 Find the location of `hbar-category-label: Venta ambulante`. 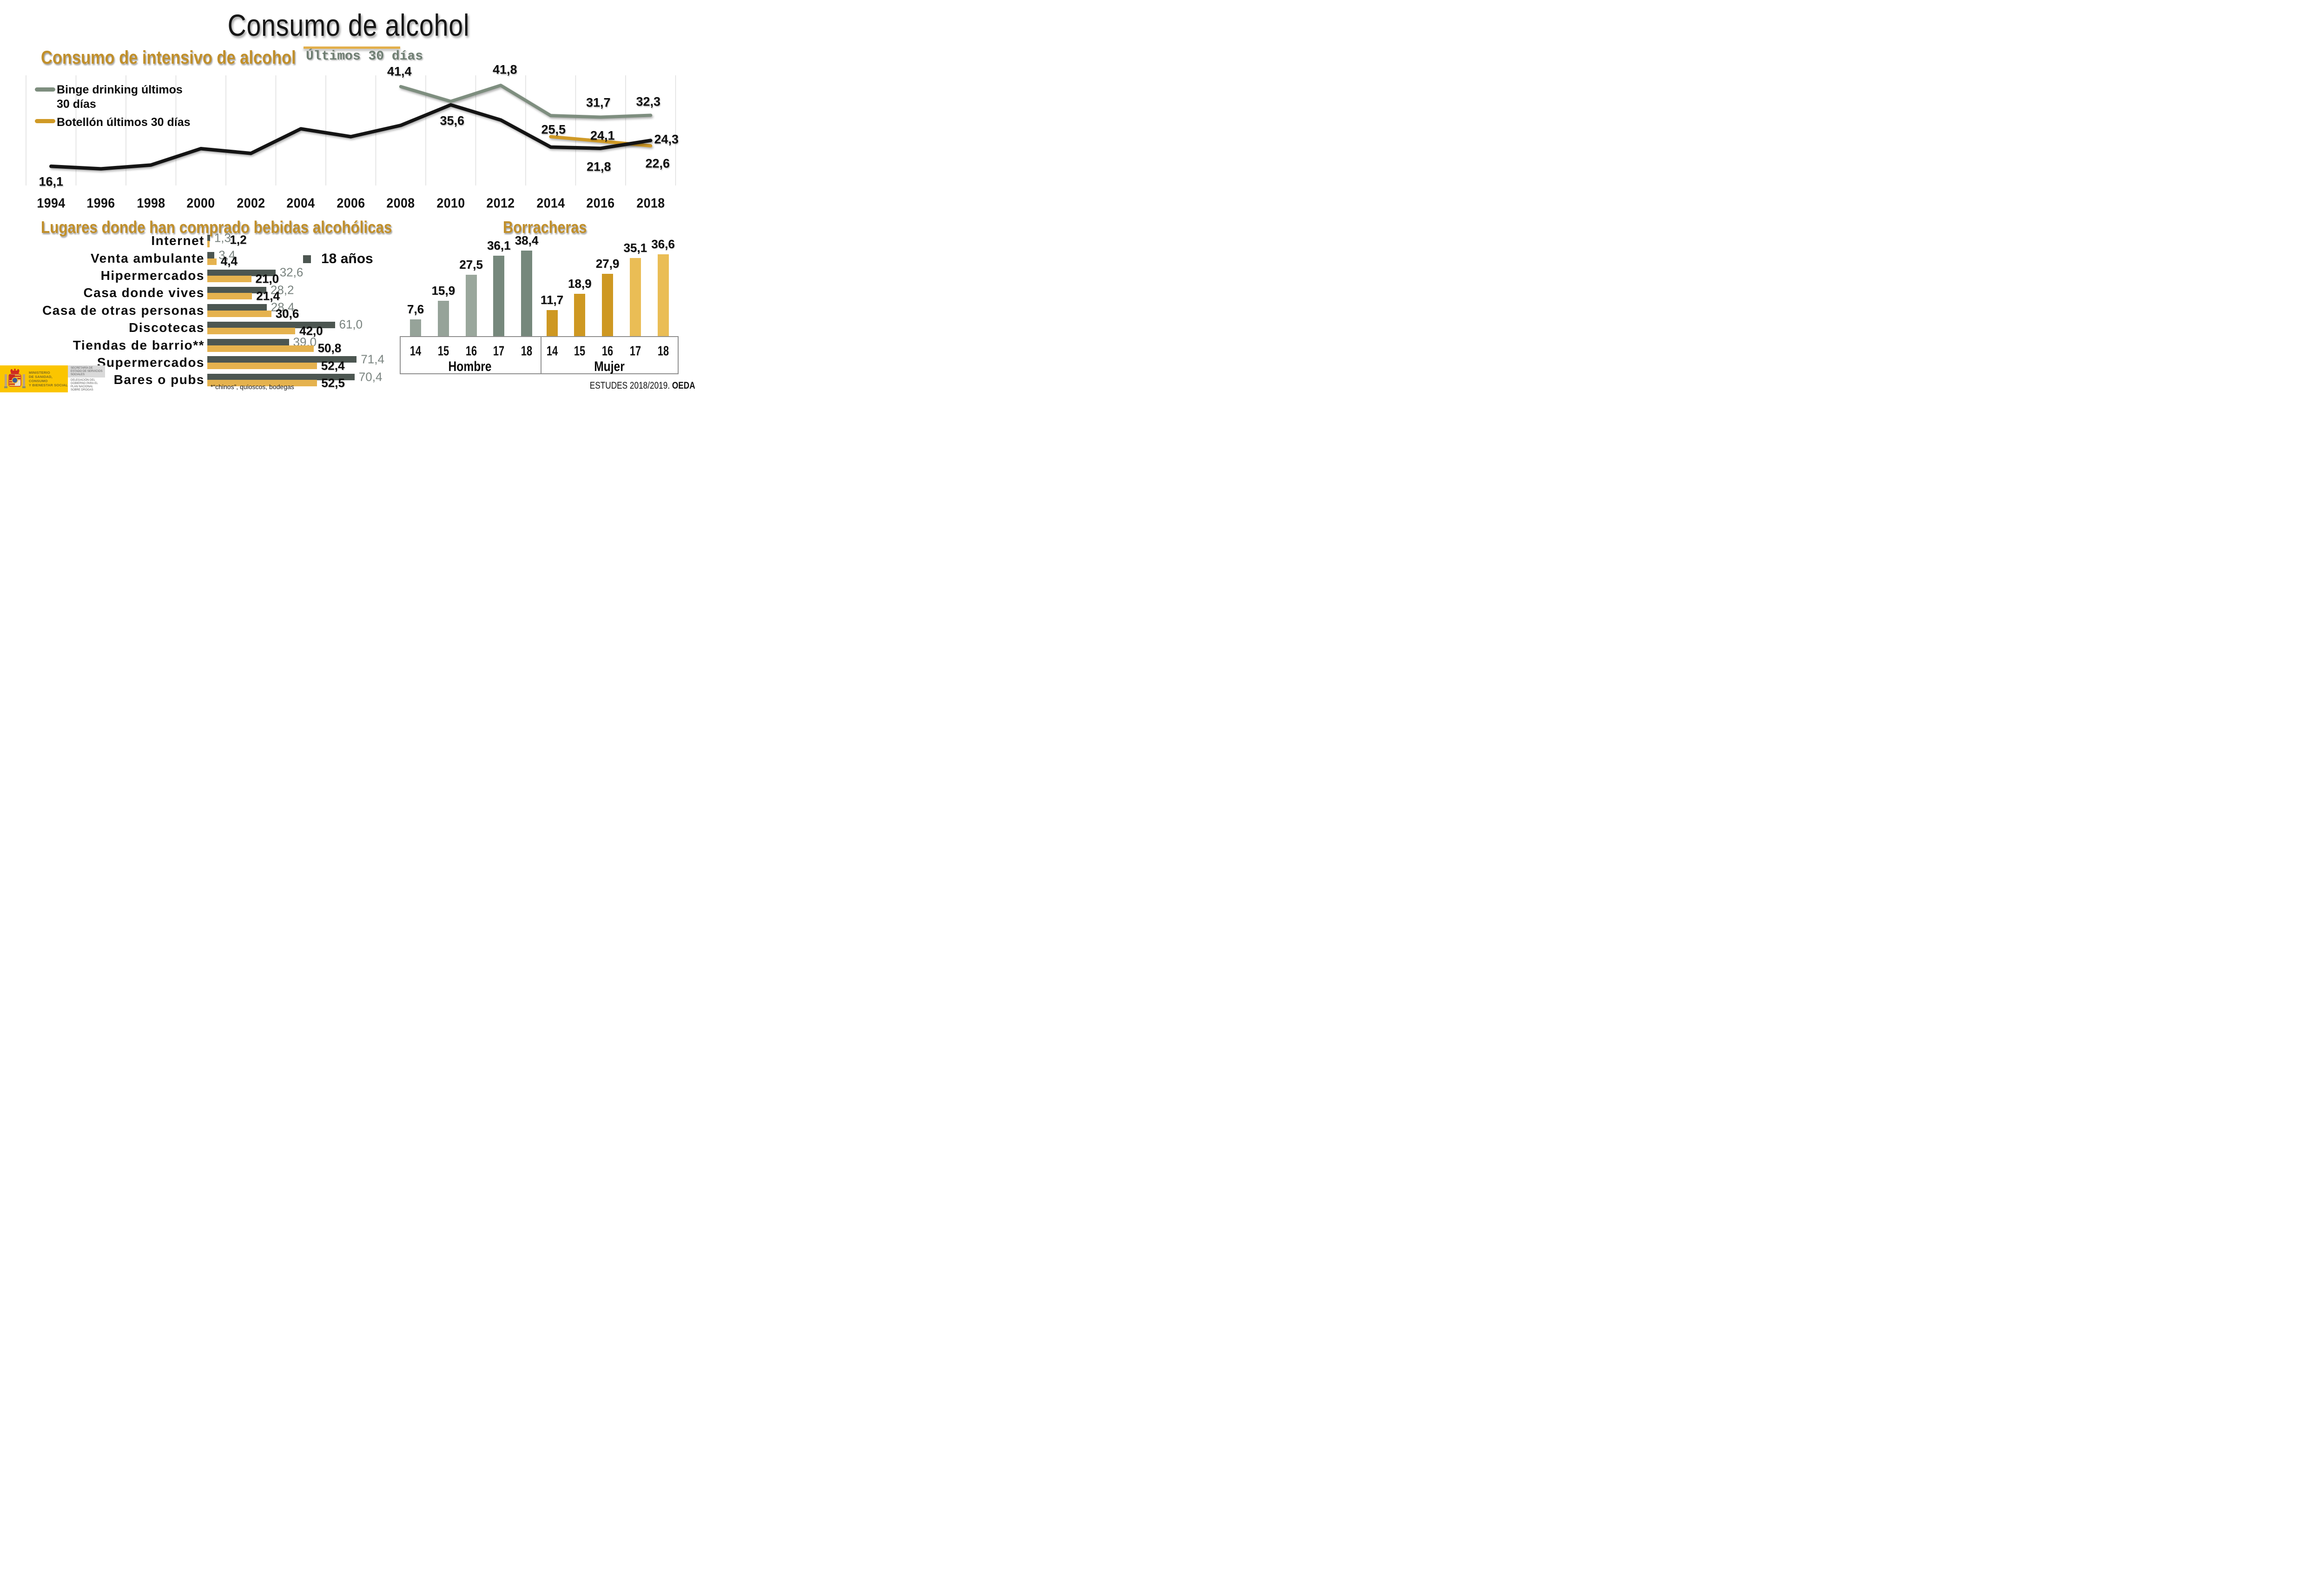

hbar-category-label: Venta ambulante is located at coordinates (147, 258).